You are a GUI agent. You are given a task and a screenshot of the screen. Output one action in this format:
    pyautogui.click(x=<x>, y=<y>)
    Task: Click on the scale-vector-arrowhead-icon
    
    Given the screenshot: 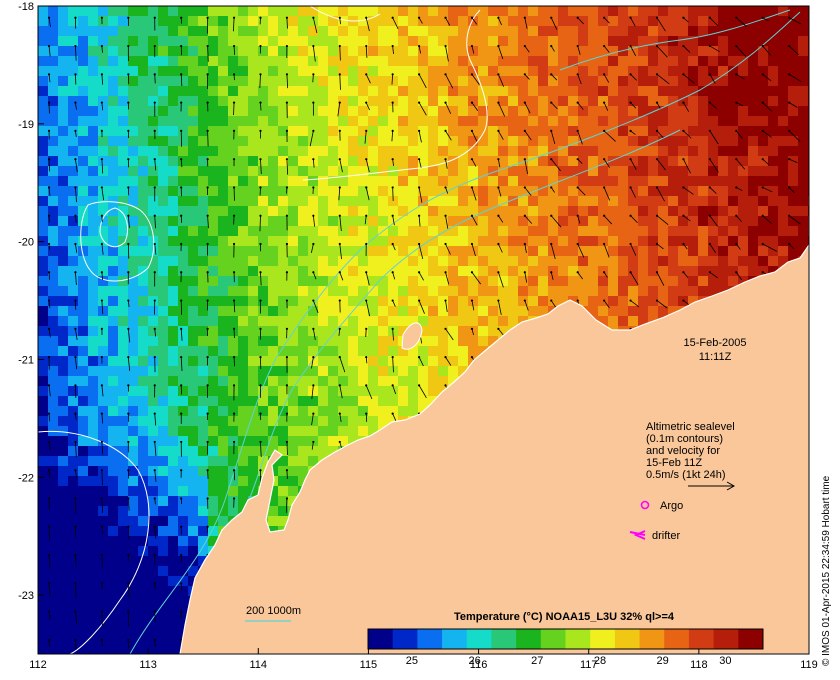 What is the action you would take?
    pyautogui.click(x=731, y=486)
    